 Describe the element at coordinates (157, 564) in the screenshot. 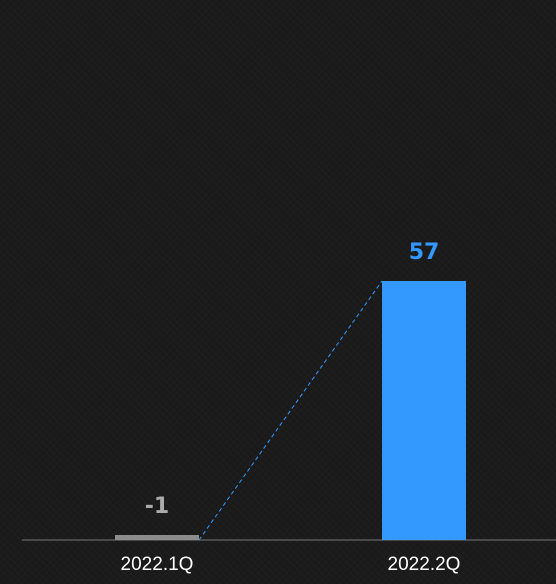

I see `x-tick-label-2022.1Q: 2022.1Q` at that location.